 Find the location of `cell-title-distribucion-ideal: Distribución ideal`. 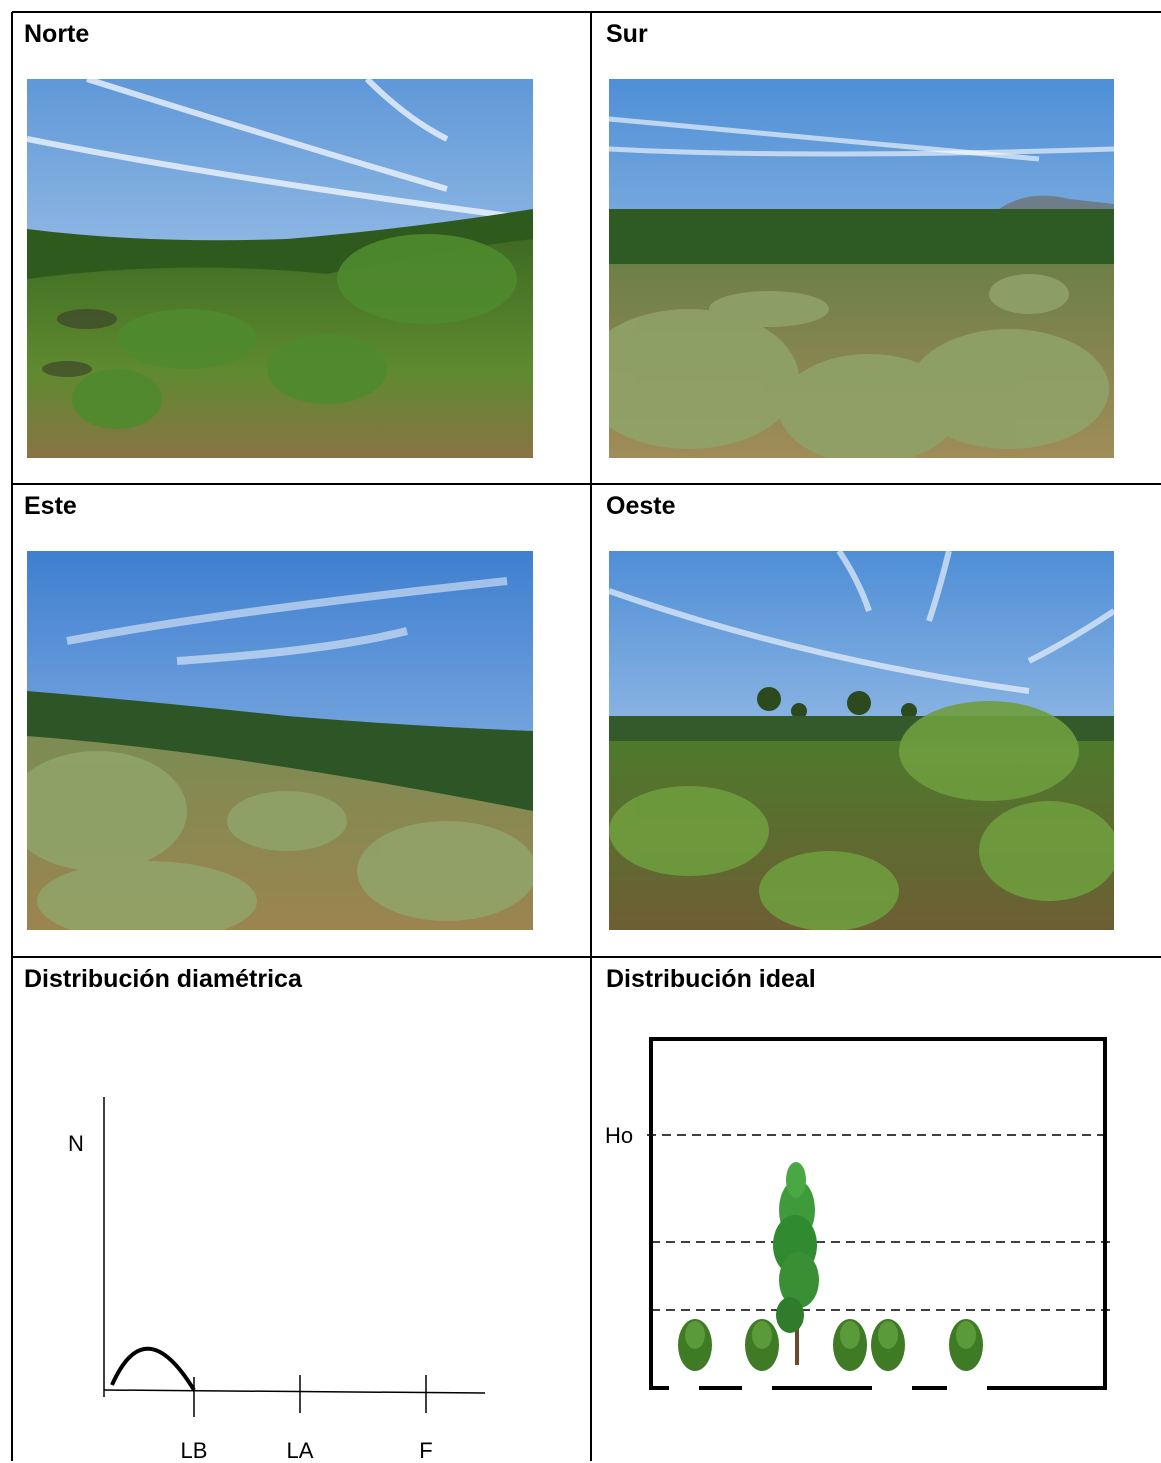

cell-title-distribucion-ideal: Distribución ideal is located at coordinates (711, 979).